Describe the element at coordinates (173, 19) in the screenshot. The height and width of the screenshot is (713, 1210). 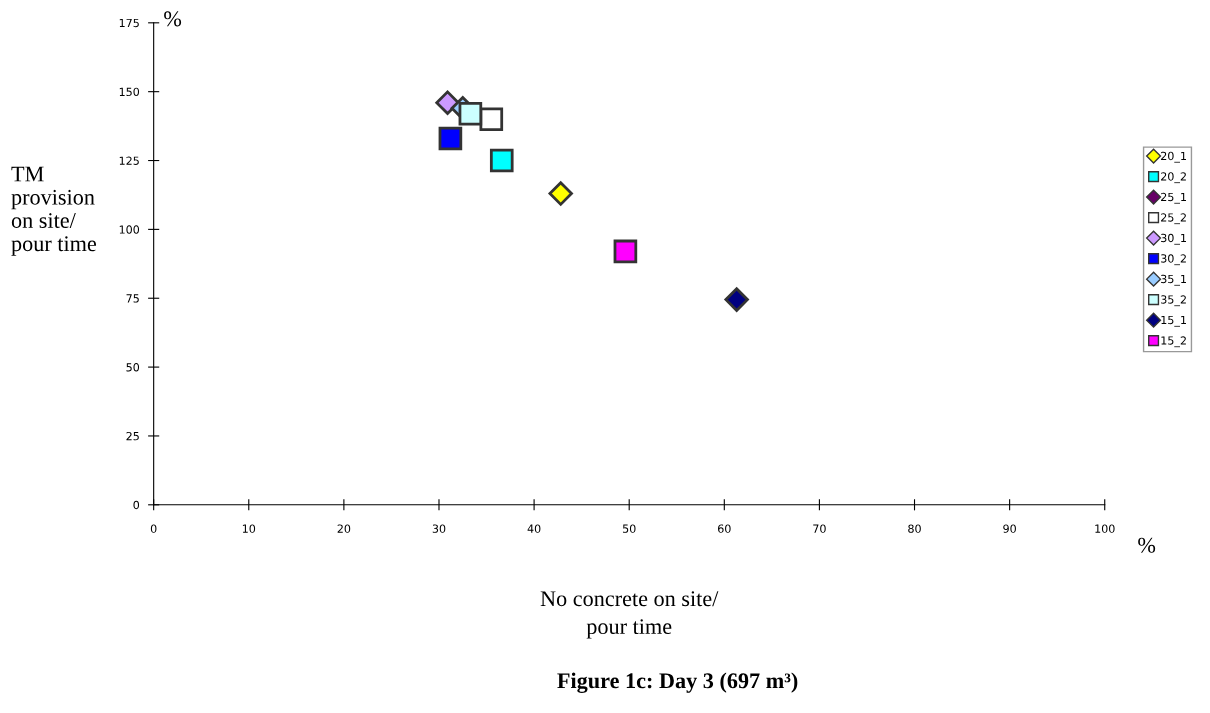
I see `annotation: %` at that location.